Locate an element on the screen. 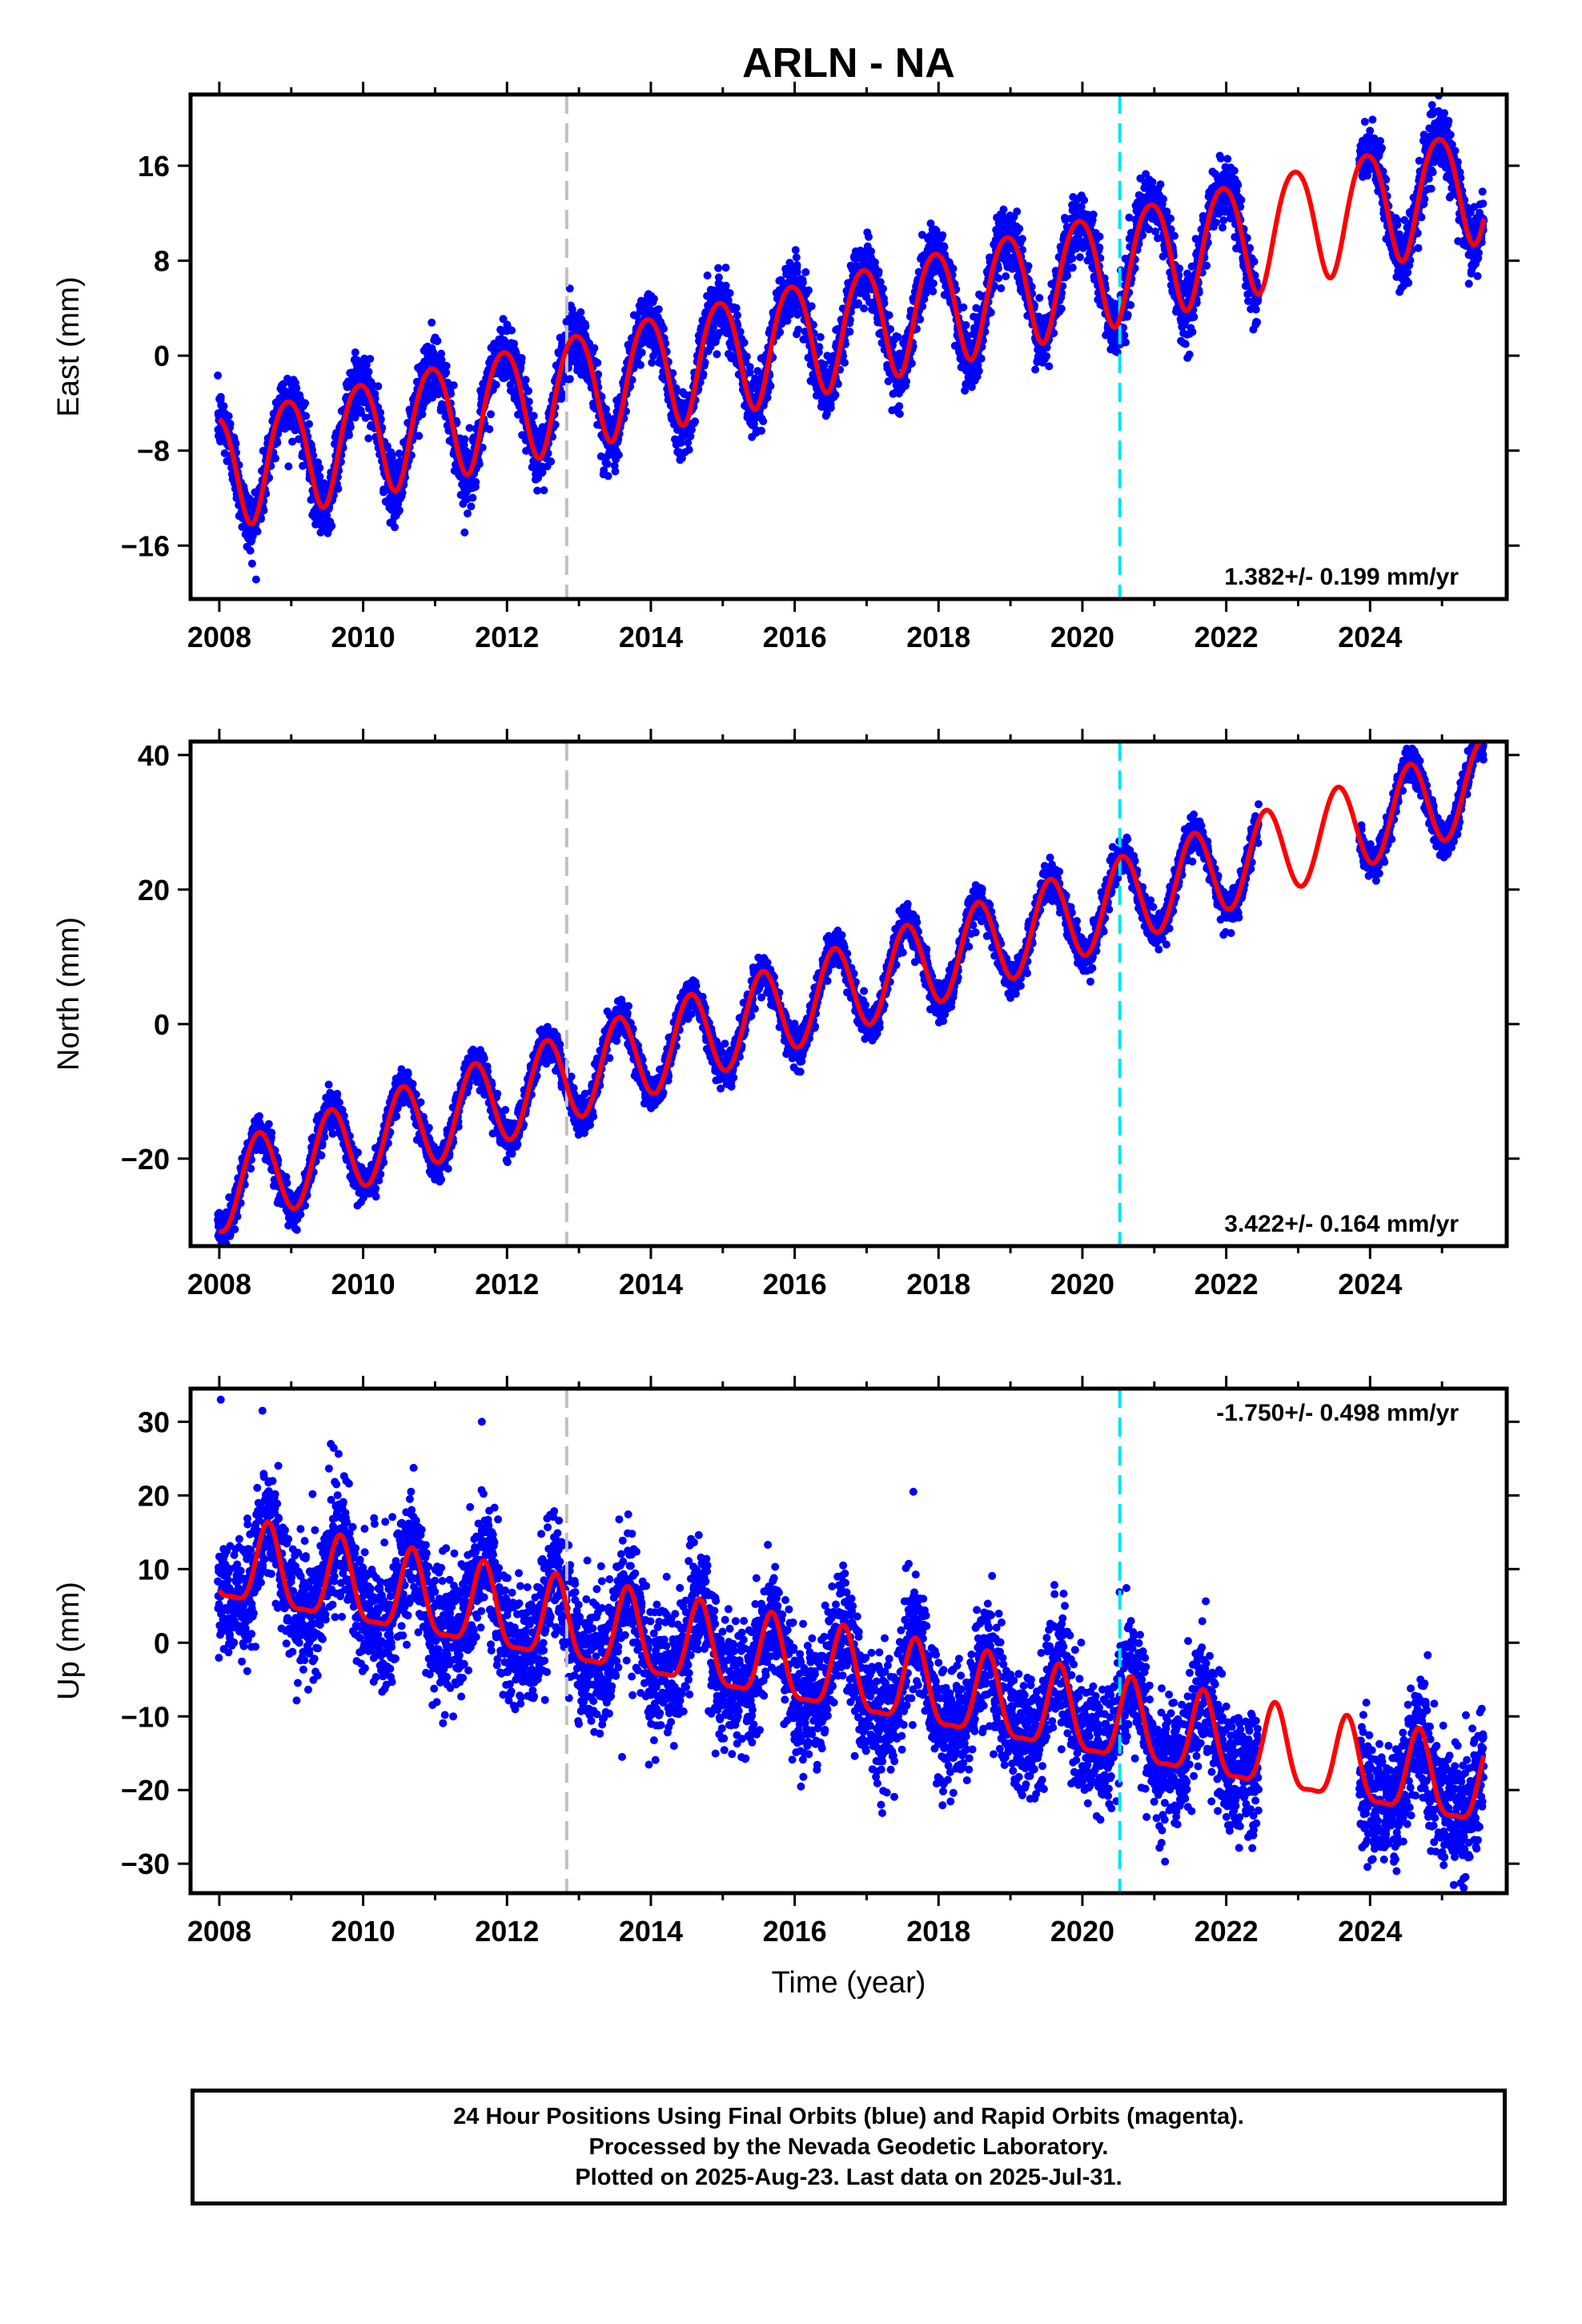 The image size is (1582, 2324). figure-title: ARLN - NA is located at coordinates (848, 63).